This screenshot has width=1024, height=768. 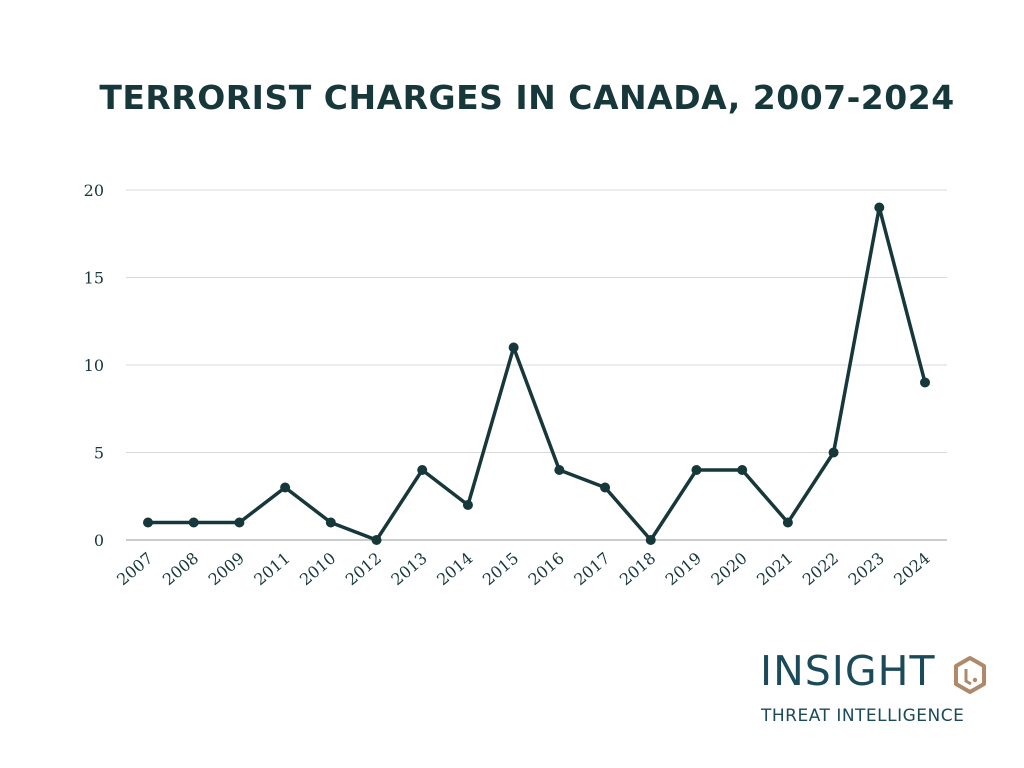 I want to click on x-tick-label: 2015, so click(x=500, y=569).